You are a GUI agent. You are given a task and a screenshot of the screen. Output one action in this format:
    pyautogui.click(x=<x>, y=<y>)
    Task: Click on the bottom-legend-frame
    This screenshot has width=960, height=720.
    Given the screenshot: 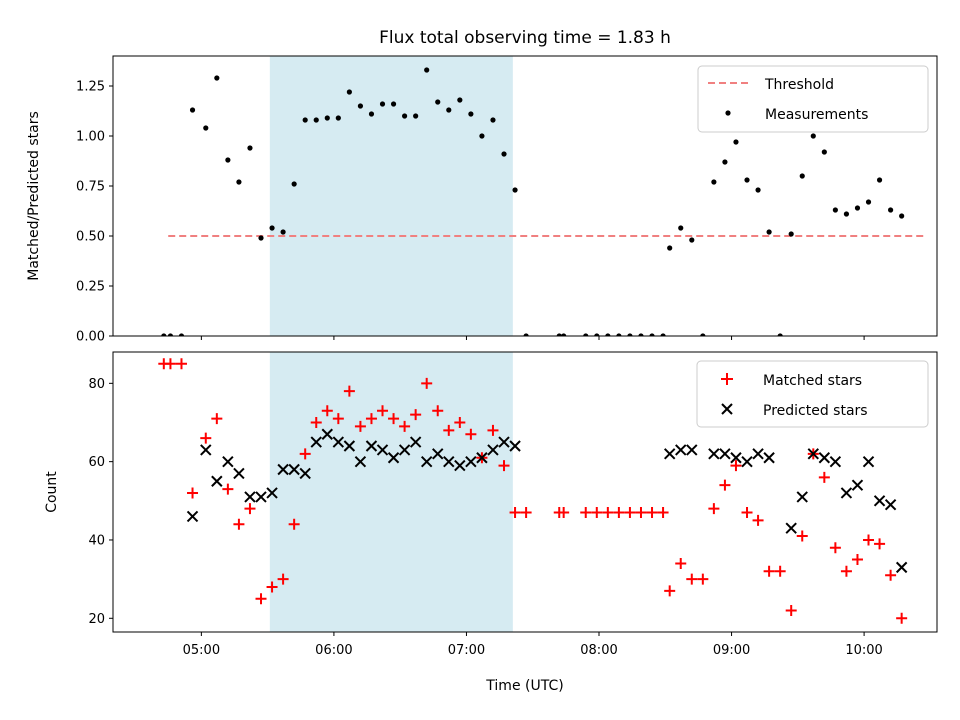 What is the action you would take?
    pyautogui.click(x=812, y=394)
    